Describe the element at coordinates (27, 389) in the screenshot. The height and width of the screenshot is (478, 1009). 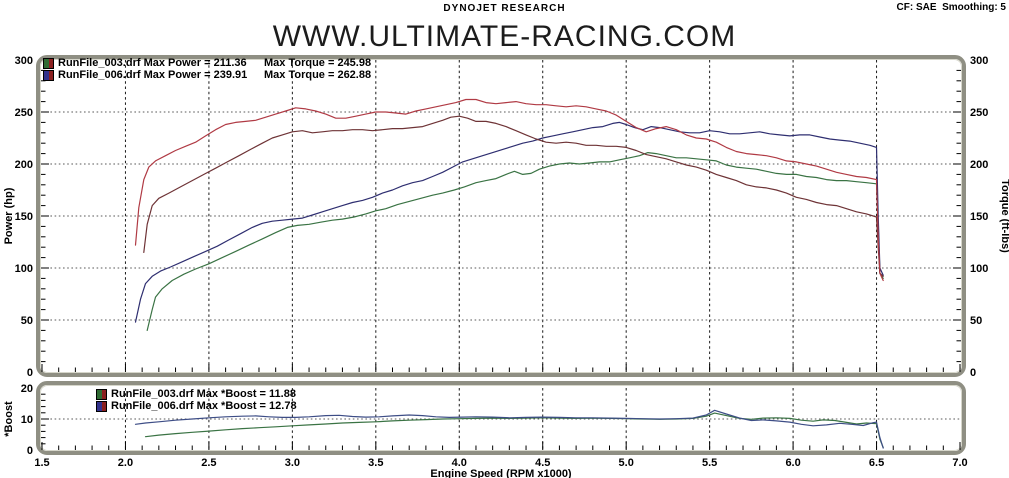
I see `svg-text: 20` at that location.